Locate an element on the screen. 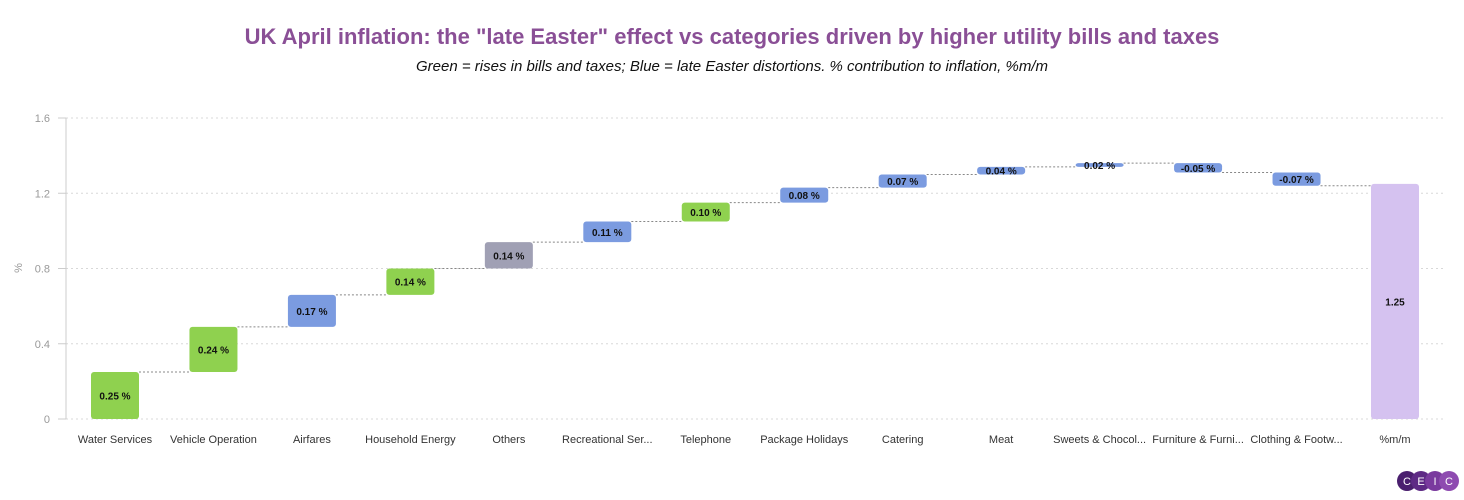 The height and width of the screenshot is (500, 1464). logo-letter: I is located at coordinates (1434, 482).